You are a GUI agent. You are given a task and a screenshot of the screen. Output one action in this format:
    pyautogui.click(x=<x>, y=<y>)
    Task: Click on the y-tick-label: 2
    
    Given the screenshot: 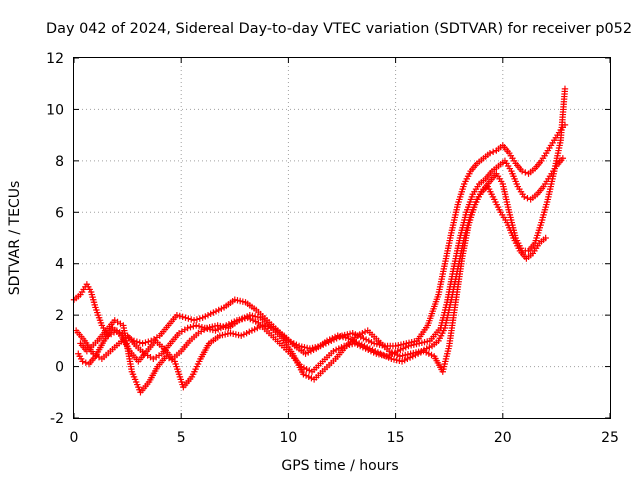 What is the action you would take?
    pyautogui.click(x=59, y=316)
    